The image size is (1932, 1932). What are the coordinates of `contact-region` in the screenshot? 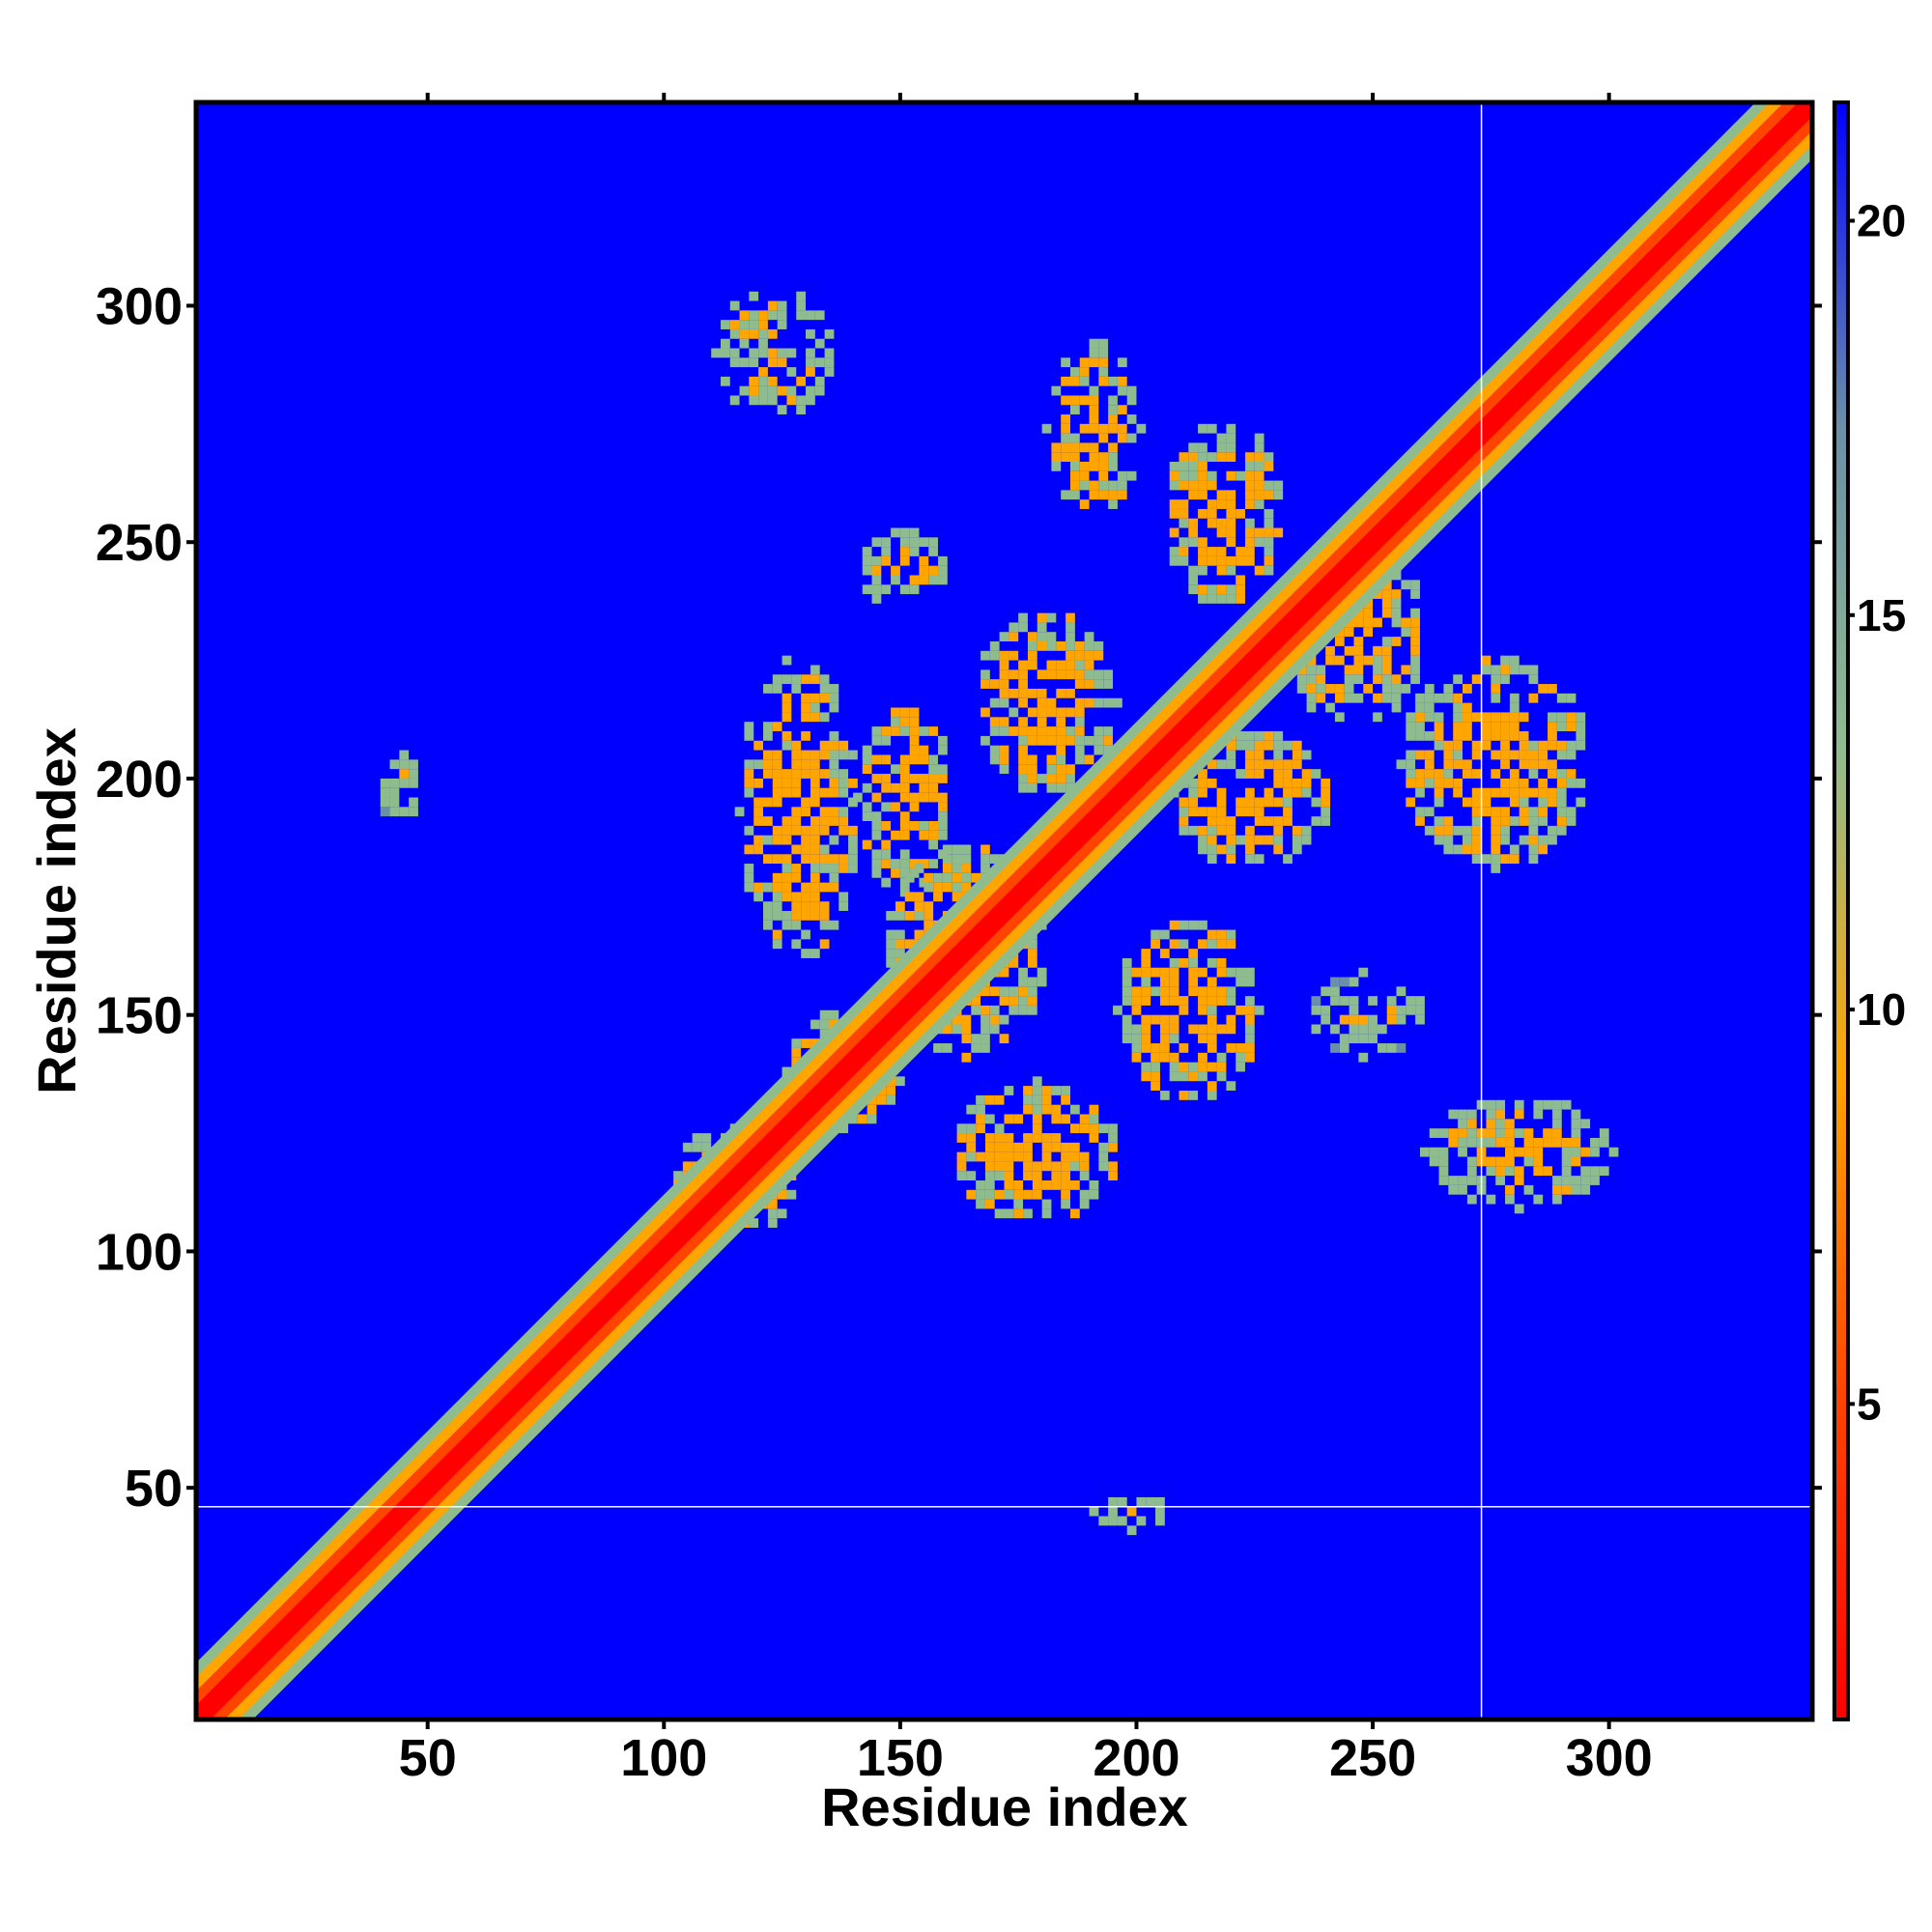 It's located at (399, 783).